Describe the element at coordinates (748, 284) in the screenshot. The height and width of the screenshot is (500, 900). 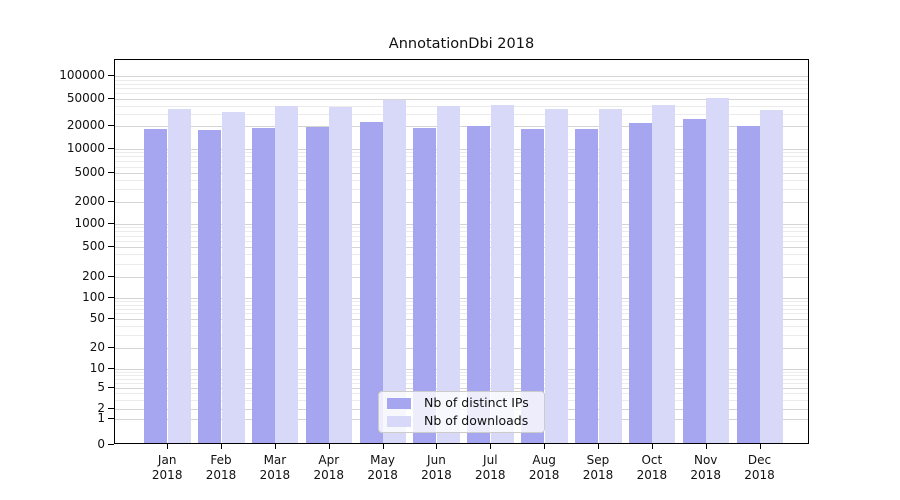
I see `bar-distinct-ips-dec` at that location.